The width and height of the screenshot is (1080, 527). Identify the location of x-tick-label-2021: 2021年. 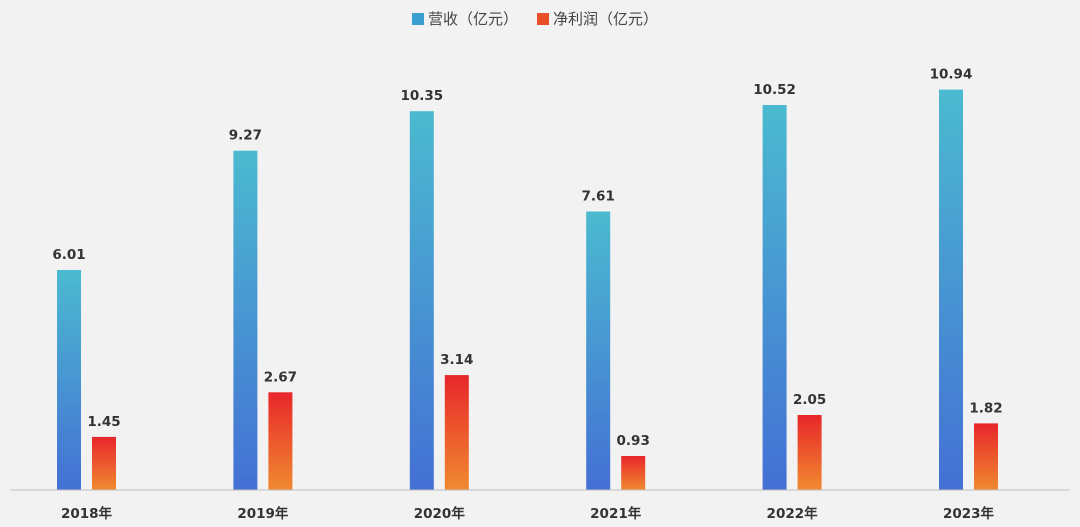
(616, 513).